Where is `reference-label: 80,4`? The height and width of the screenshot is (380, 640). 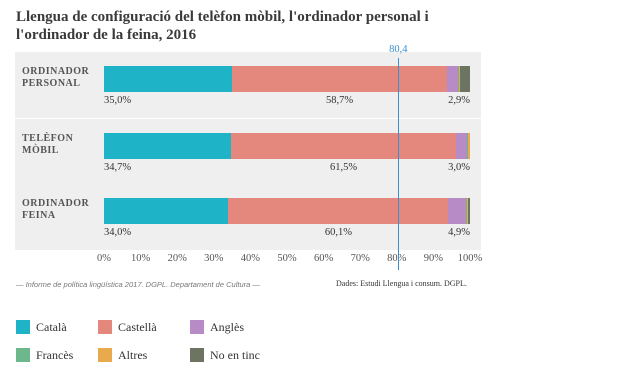
reference-label: 80,4 is located at coordinates (398, 49).